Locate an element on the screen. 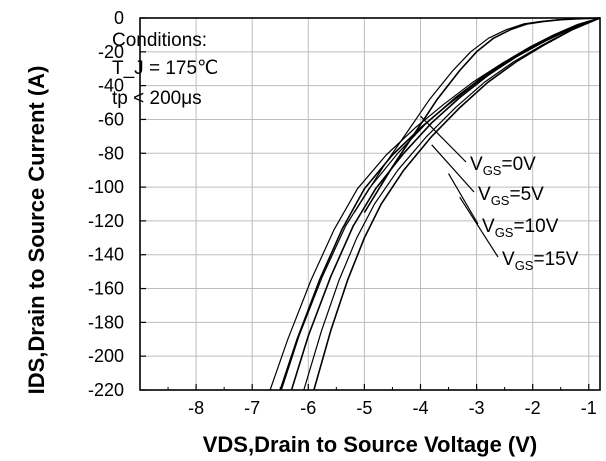 This screenshot has height=461, width=606. x-tick-label: -5 is located at coordinates (364, 408).